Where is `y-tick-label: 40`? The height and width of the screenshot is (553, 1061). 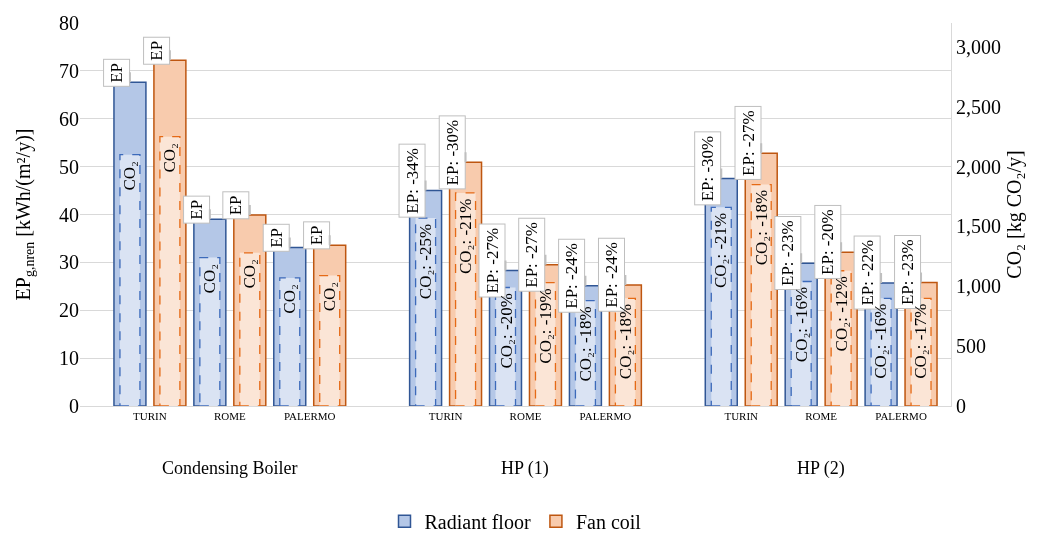 y-tick-label: 40 is located at coordinates (69, 214).